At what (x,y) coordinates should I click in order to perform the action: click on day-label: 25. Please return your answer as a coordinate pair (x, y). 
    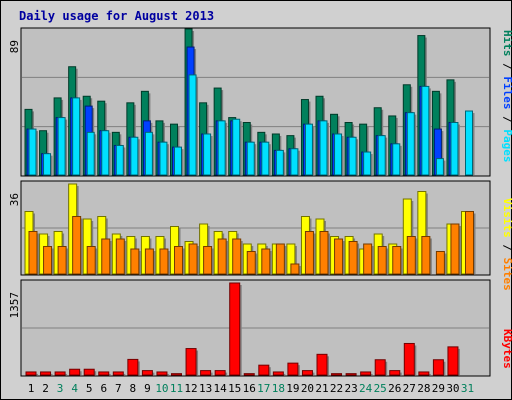
    Looking at the image, I should click on (380, 388).